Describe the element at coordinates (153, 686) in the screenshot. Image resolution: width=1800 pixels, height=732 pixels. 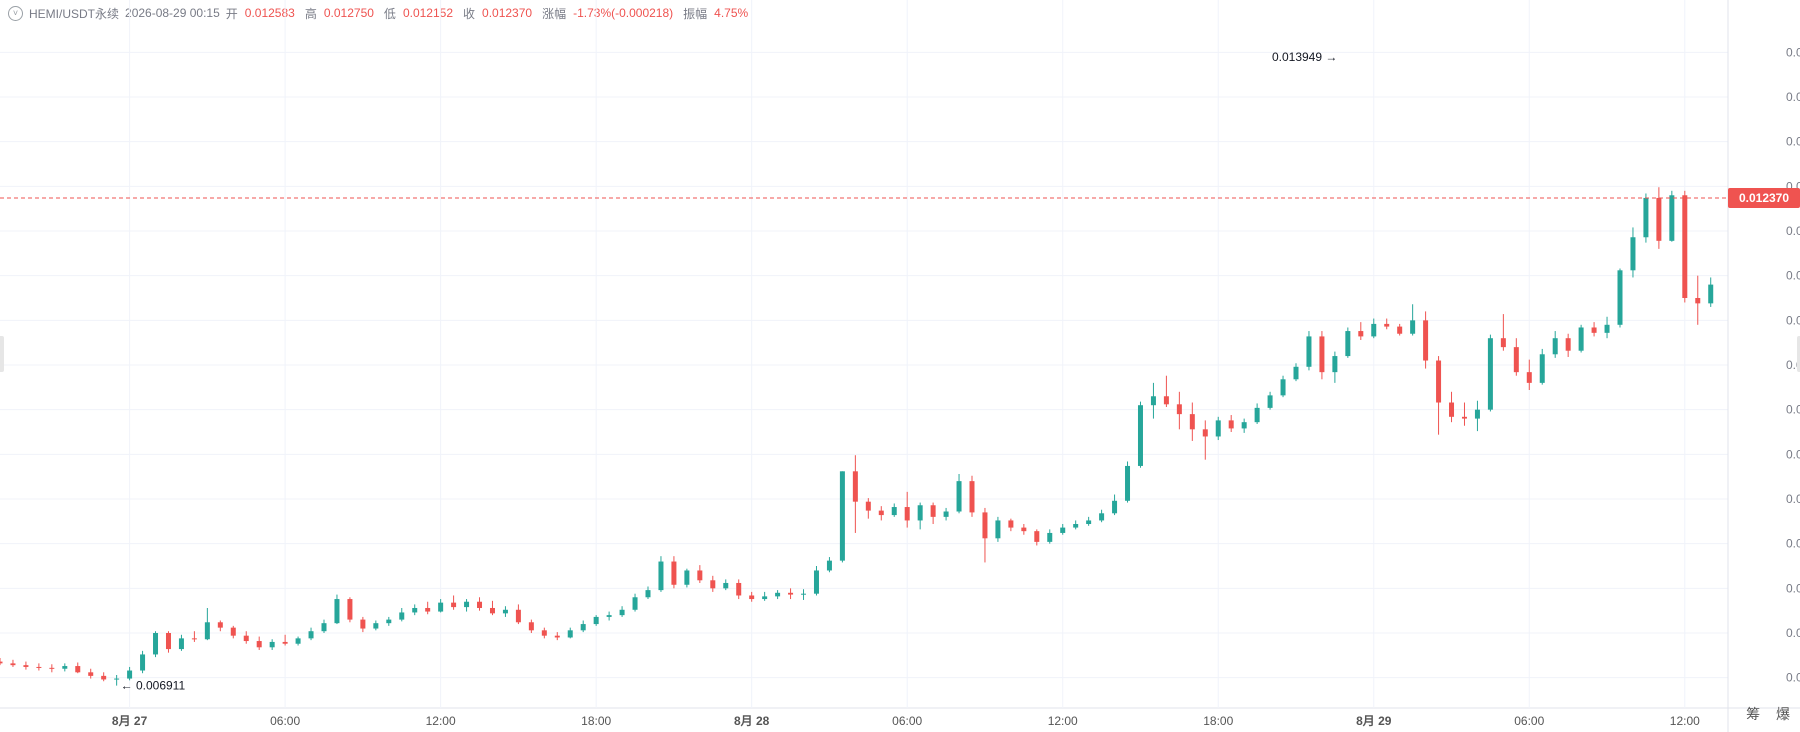
I see `low-annotation: ← 0.006911` at that location.